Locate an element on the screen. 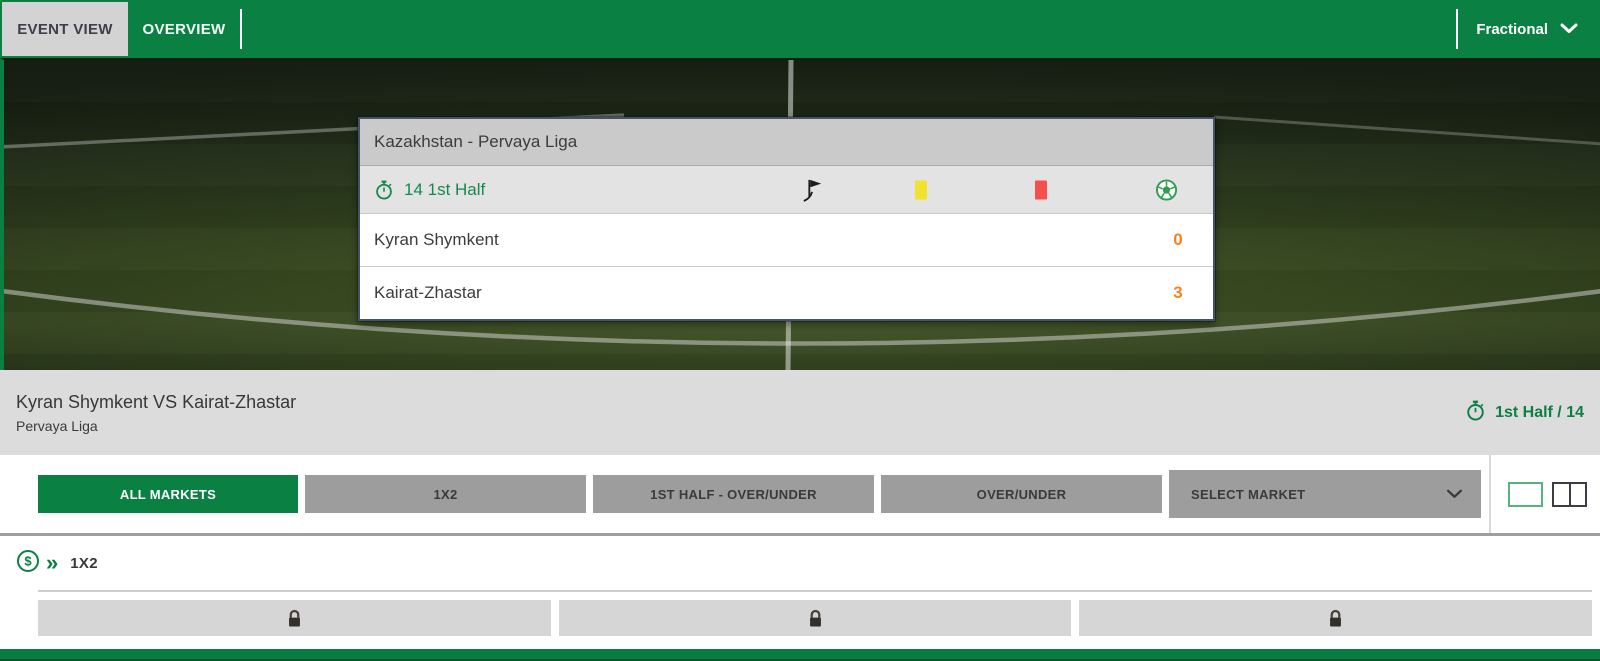 The width and height of the screenshot is (1600, 661). outcome-home-locked is located at coordinates (294, 618).